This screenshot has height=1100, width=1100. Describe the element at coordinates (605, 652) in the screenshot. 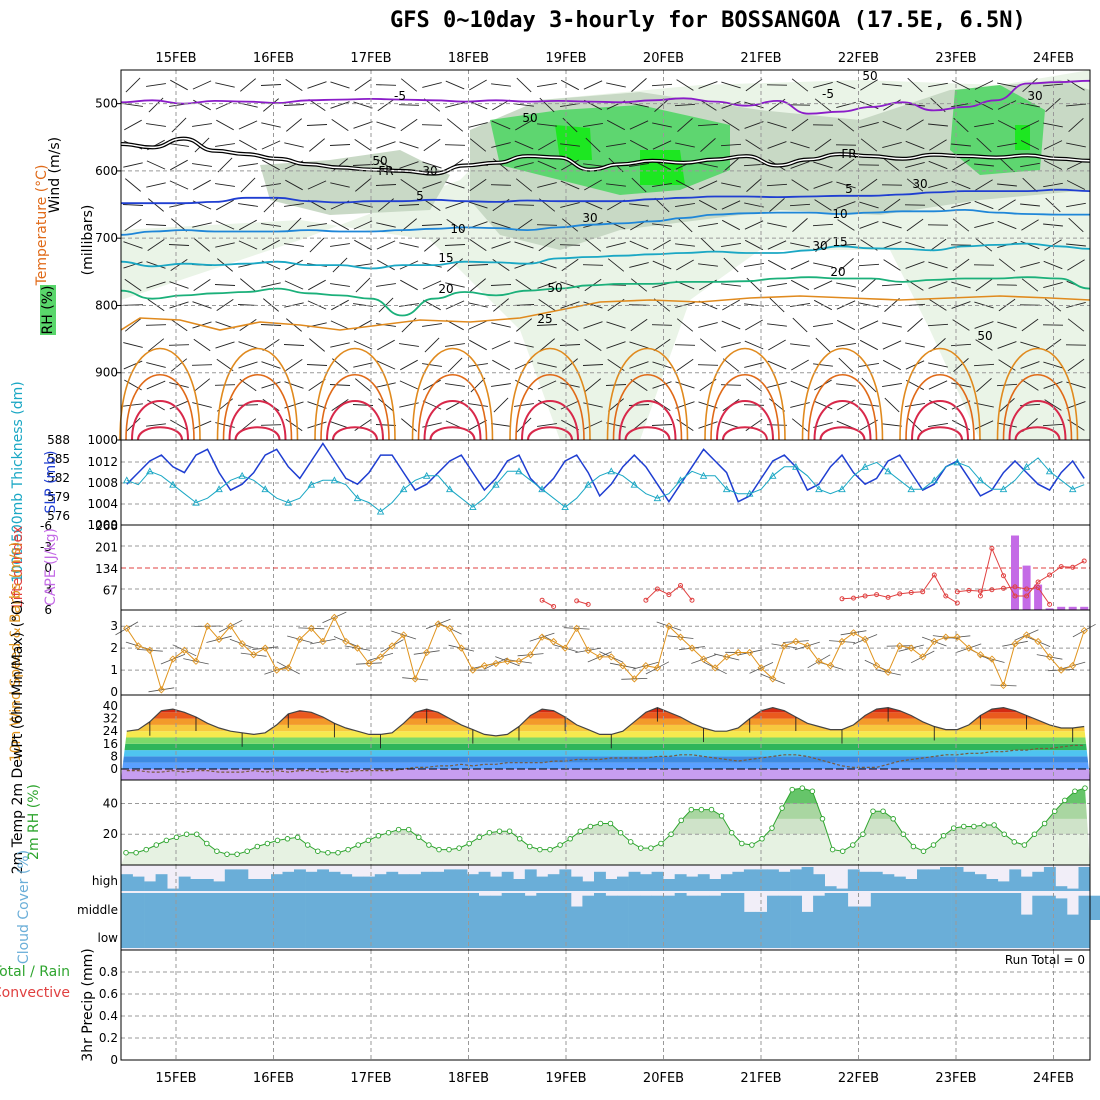

I see `wind-frame` at that location.